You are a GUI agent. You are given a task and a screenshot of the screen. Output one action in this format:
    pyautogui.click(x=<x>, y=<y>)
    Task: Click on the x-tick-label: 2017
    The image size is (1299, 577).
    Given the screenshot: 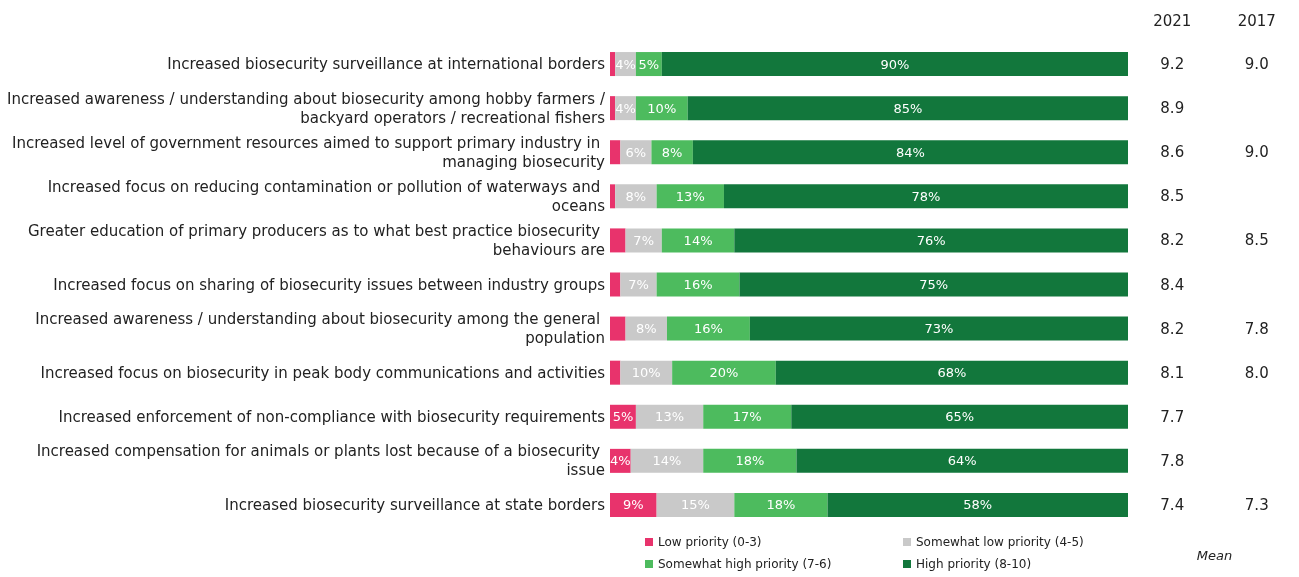 What is the action you would take?
    pyautogui.click(x=1256, y=20)
    